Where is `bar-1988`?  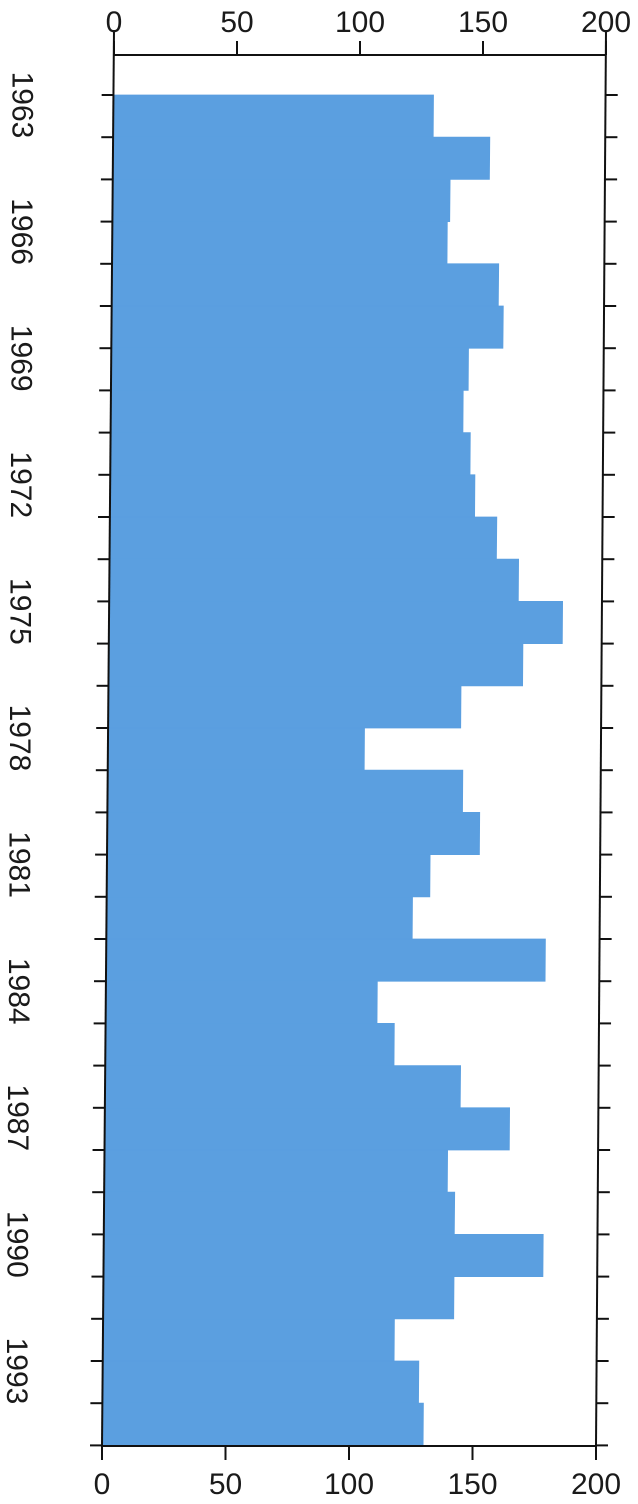
bar-1988 is located at coordinates (276, 1171).